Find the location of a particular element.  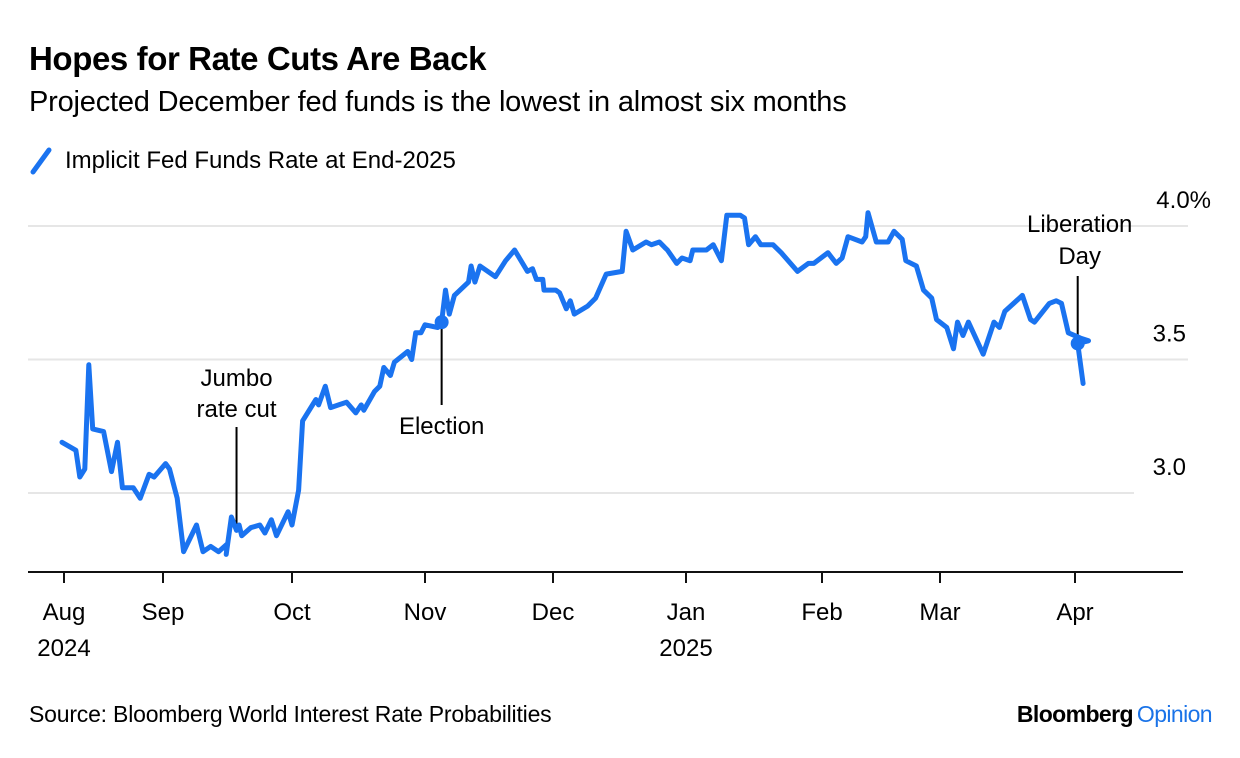

x-tick-label: Dec is located at coordinates (553, 612).